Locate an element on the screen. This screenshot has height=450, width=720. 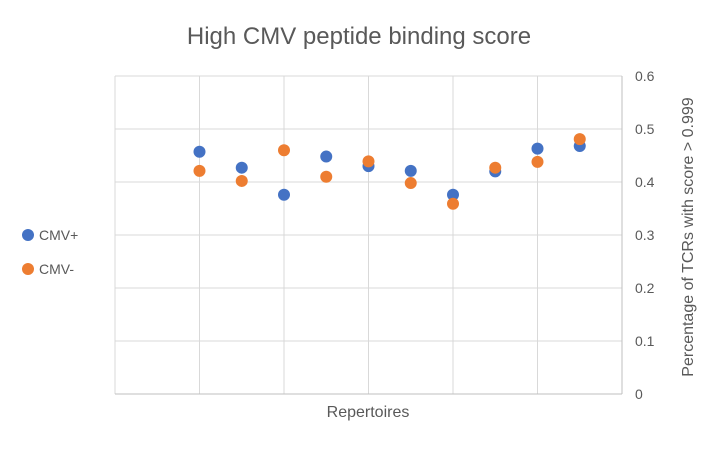
y-axis-label: Percentage of TCRs with score > 0.999 is located at coordinates (688, 237).